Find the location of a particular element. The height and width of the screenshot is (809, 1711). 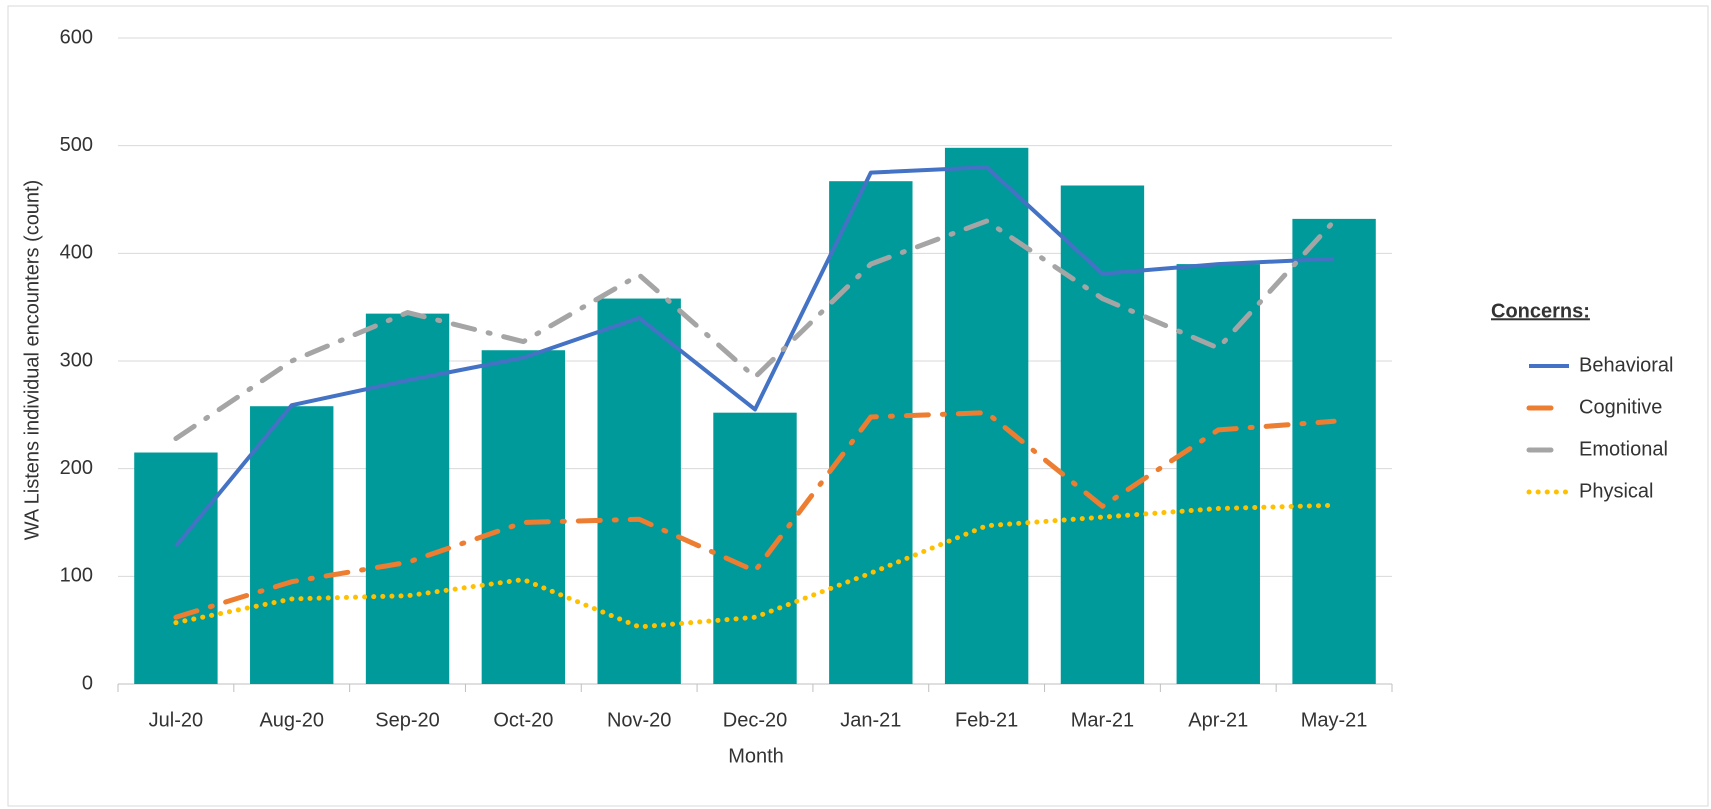

x-tick-label: May-21 is located at coordinates (1334, 720).